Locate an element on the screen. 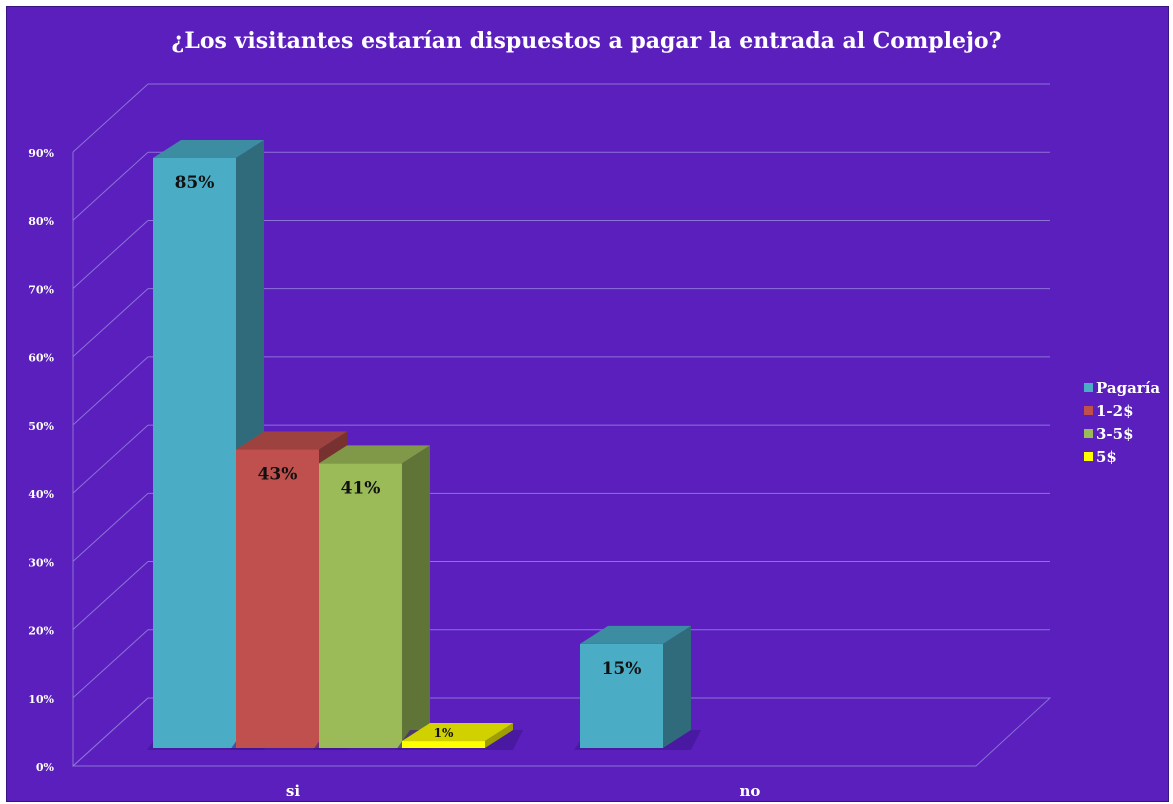 Image resolution: width=1173 pixels, height=804 pixels. x-tick-label: no is located at coordinates (750, 791).